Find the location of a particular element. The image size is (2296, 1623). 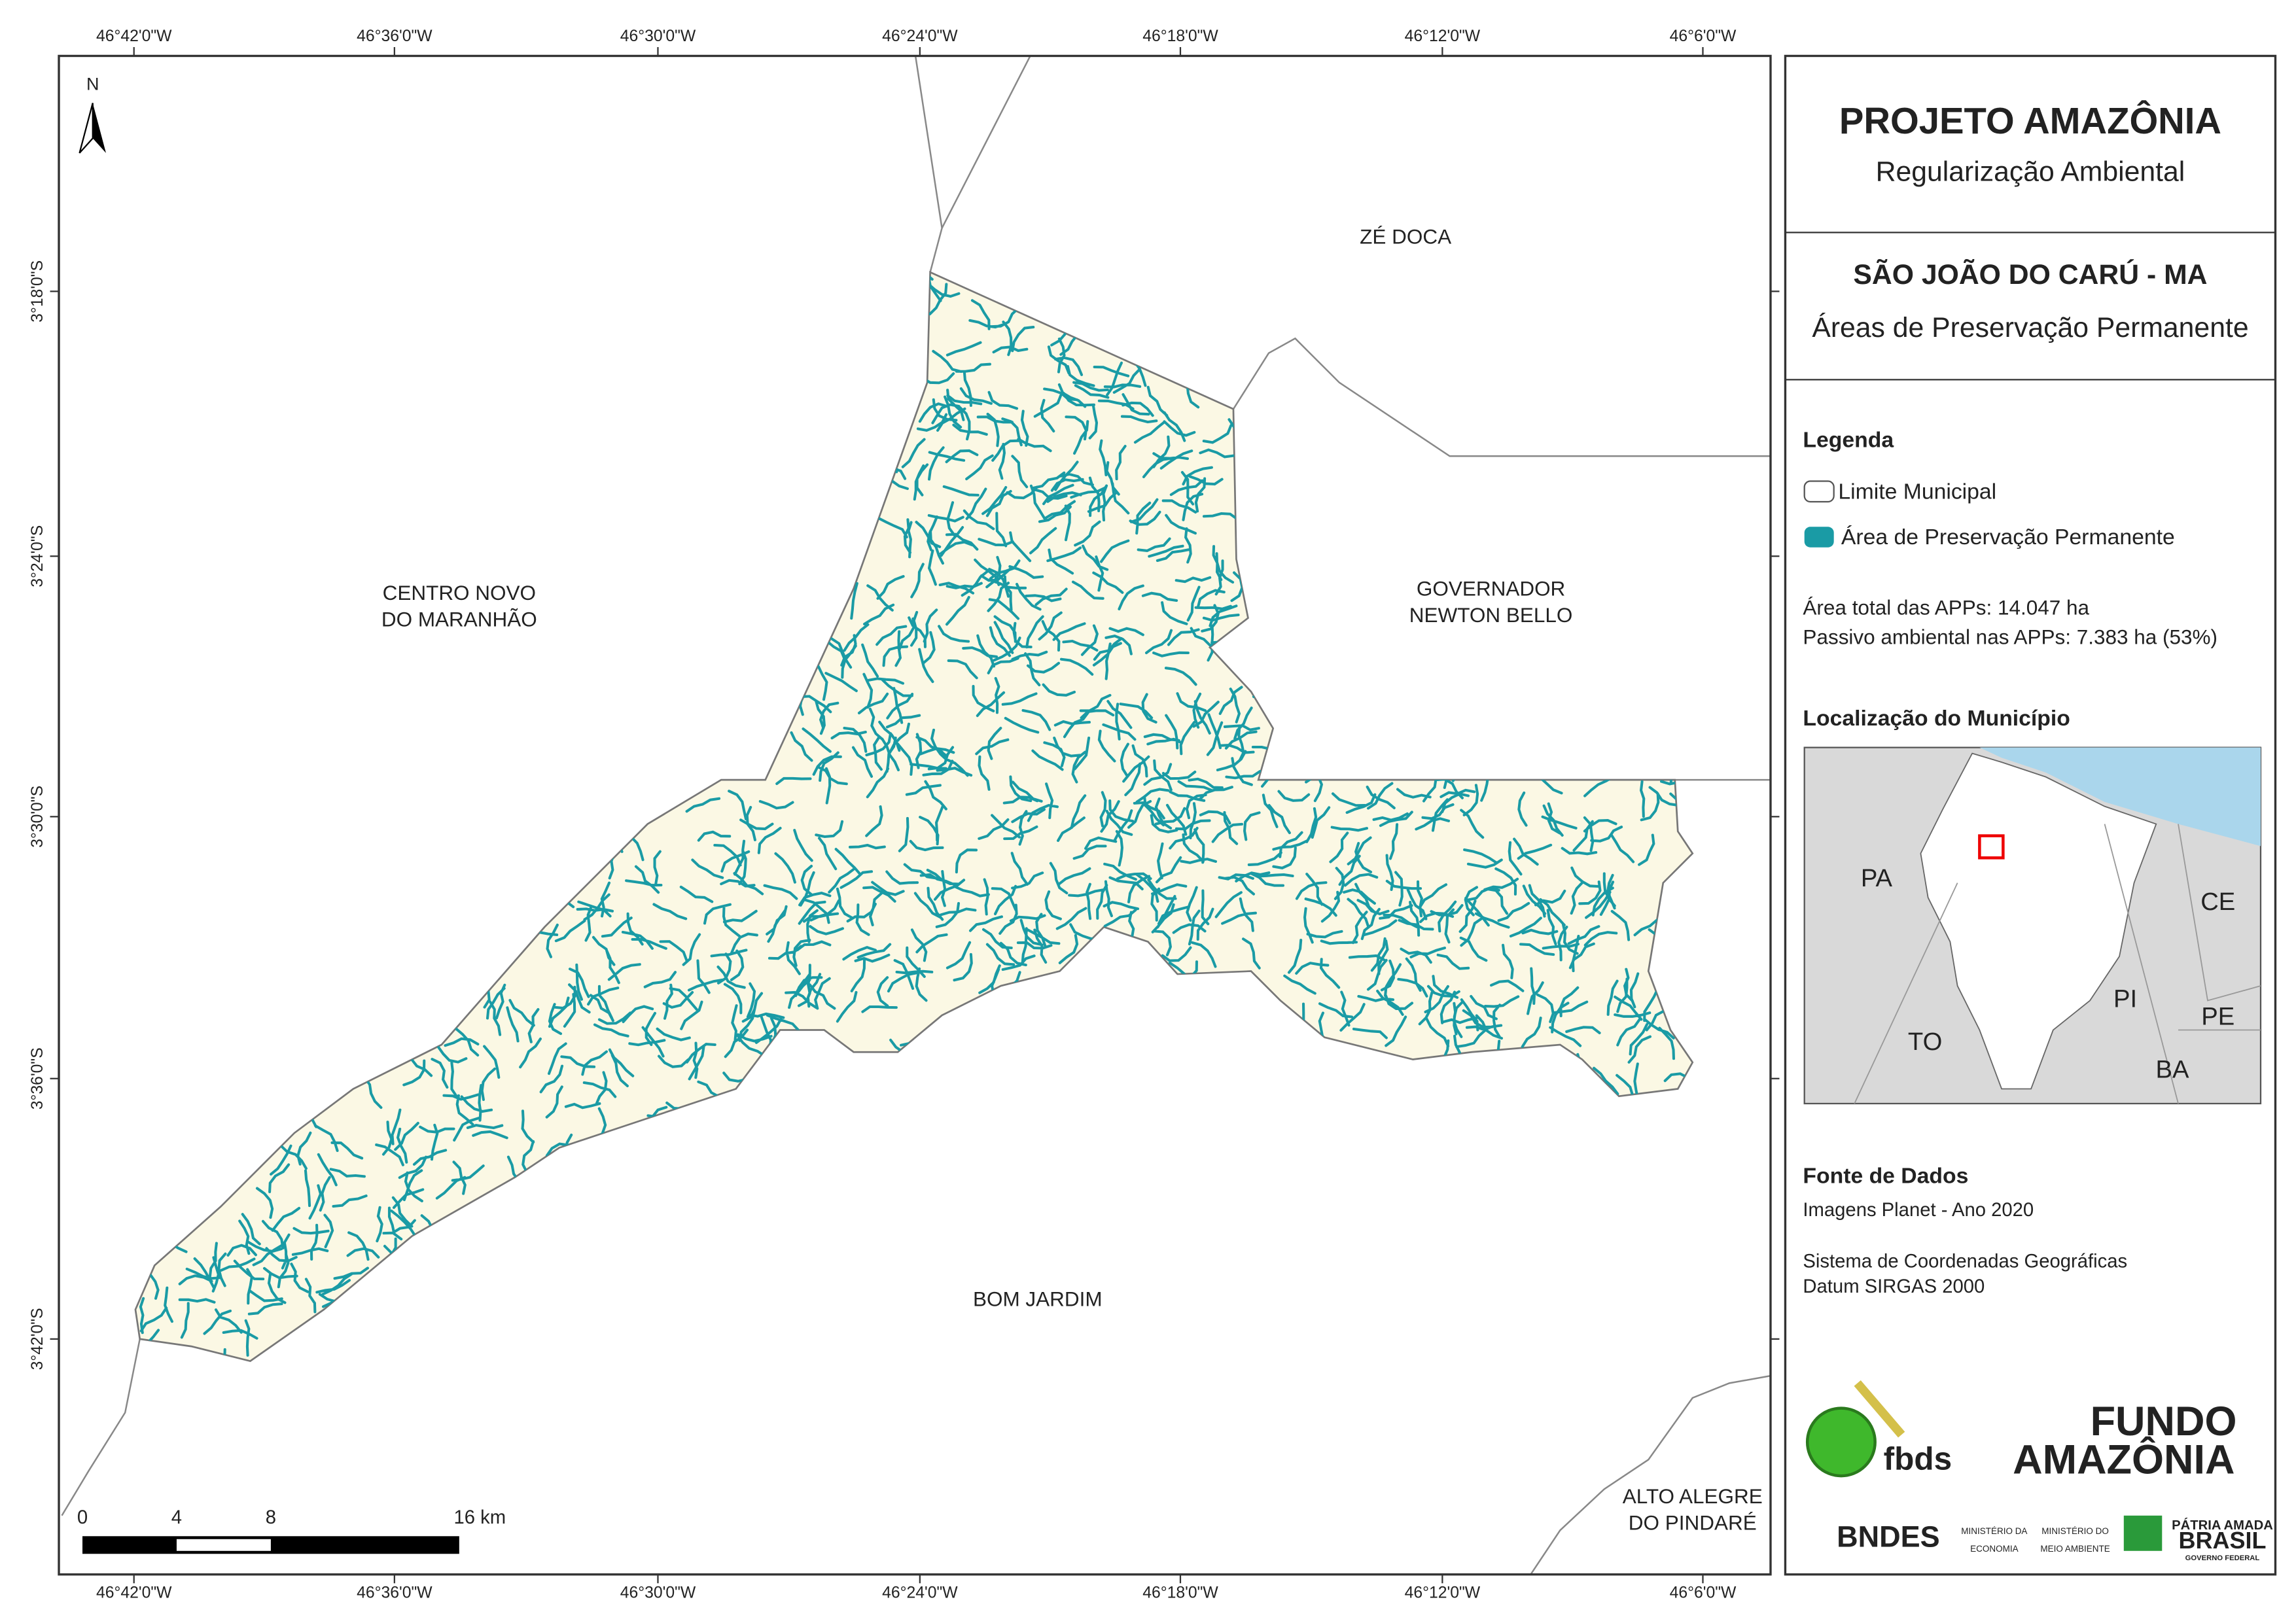

scale-label: 16 km is located at coordinates (479, 1518).